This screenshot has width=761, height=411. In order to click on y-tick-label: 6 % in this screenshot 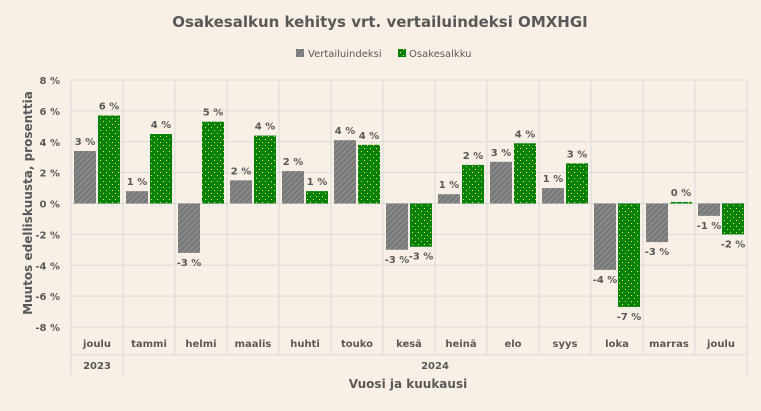, I will do `click(50, 112)`.